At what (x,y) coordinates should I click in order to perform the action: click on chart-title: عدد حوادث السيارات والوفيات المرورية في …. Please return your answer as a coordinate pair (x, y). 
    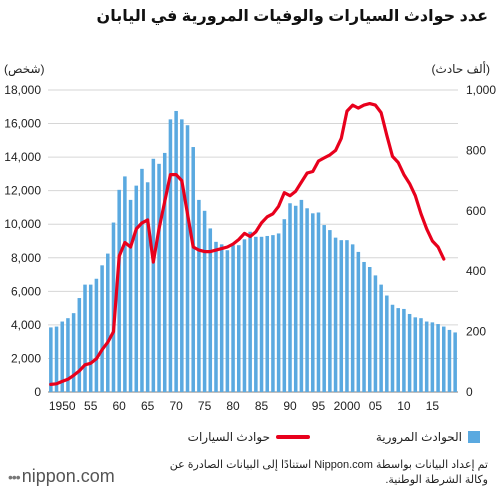
    Looking at the image, I should click on (292, 16).